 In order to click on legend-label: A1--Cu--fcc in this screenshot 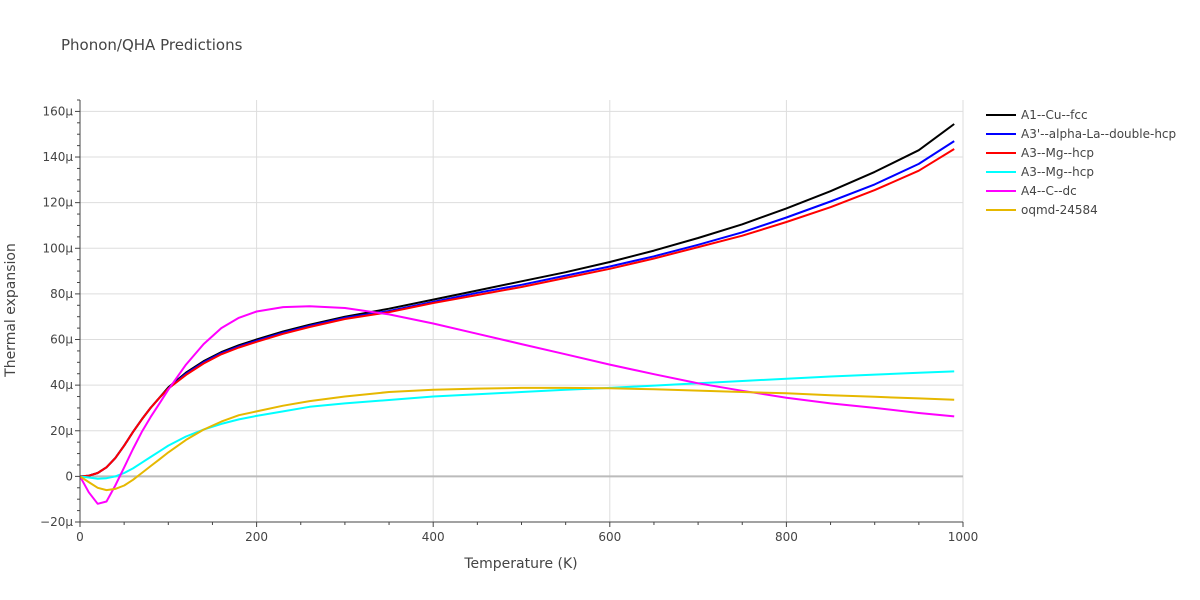, I will do `click(1054, 115)`.